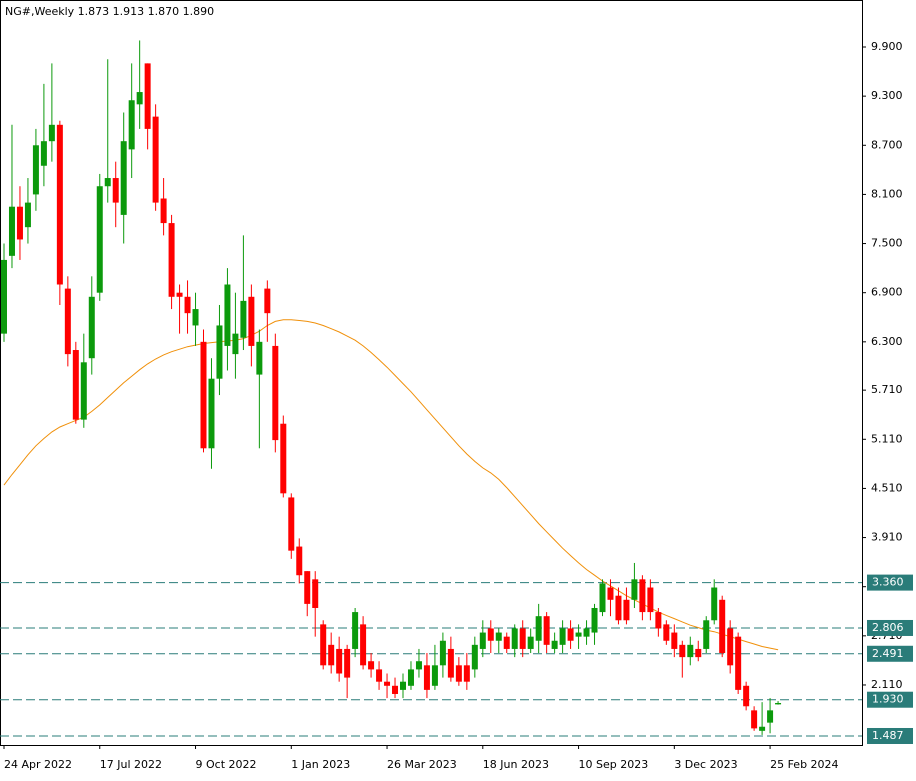  I want to click on x-tick-label: 9 Oct 2022, so click(226, 764).